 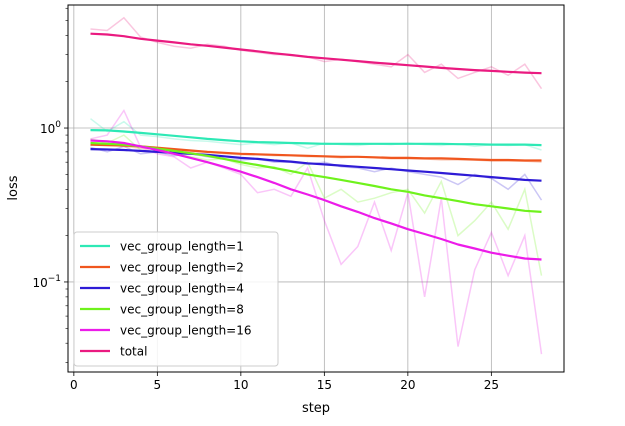 What do you see at coordinates (316, 408) in the screenshot?
I see `x-axis-label: step` at bounding box center [316, 408].